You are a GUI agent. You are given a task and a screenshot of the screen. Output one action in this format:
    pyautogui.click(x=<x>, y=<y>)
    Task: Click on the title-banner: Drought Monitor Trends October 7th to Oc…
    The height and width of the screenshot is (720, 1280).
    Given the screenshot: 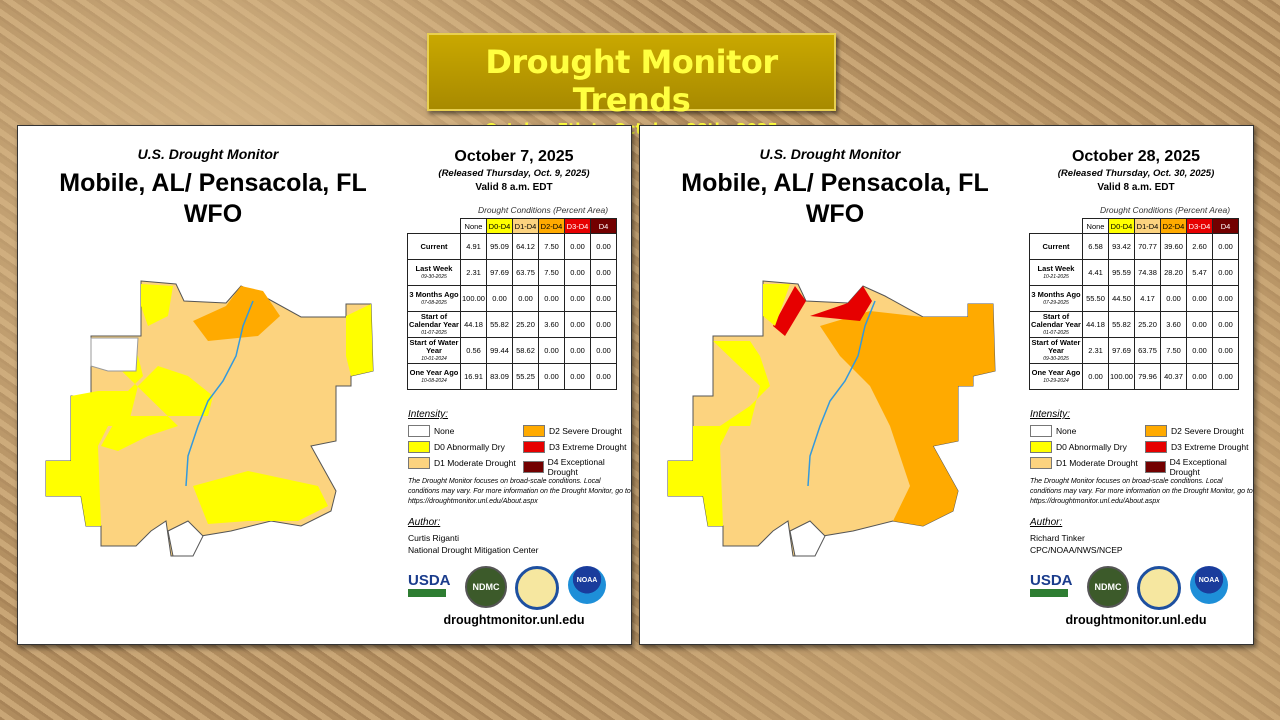 What is the action you would take?
    pyautogui.click(x=631, y=85)
    